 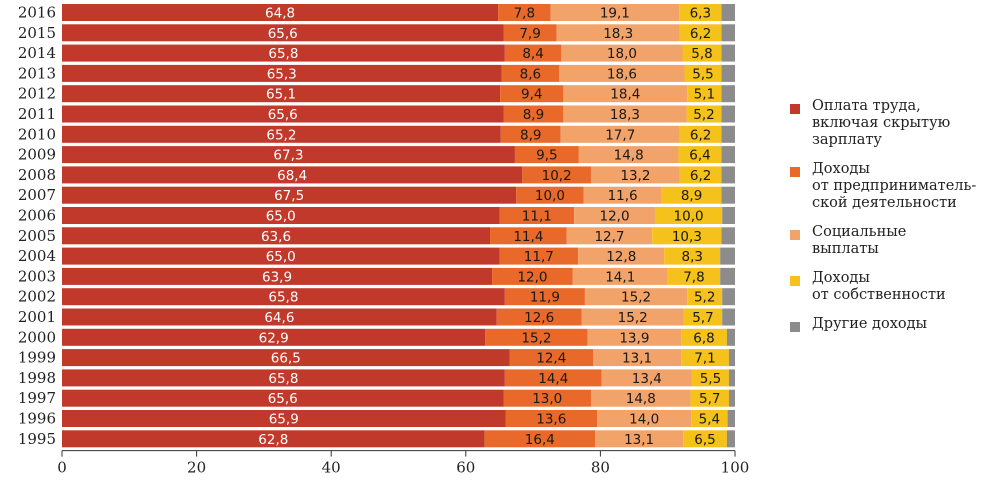 I want to click on data-label-1996-s2: 14,0, so click(x=644, y=420).